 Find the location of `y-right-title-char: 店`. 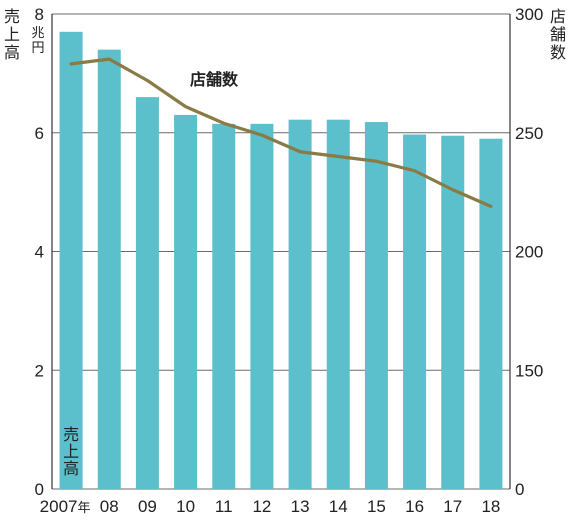

y-right-title-char: 店 is located at coordinates (558, 16).